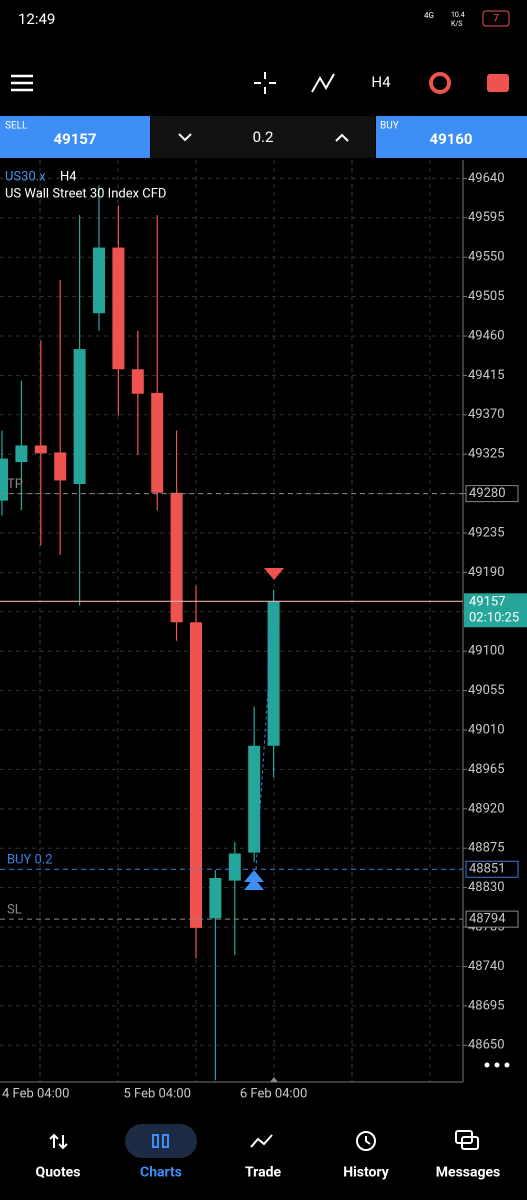 The width and height of the screenshot is (527, 1200). What do you see at coordinates (36, 19) in the screenshot?
I see `clock: 12:49` at bounding box center [36, 19].